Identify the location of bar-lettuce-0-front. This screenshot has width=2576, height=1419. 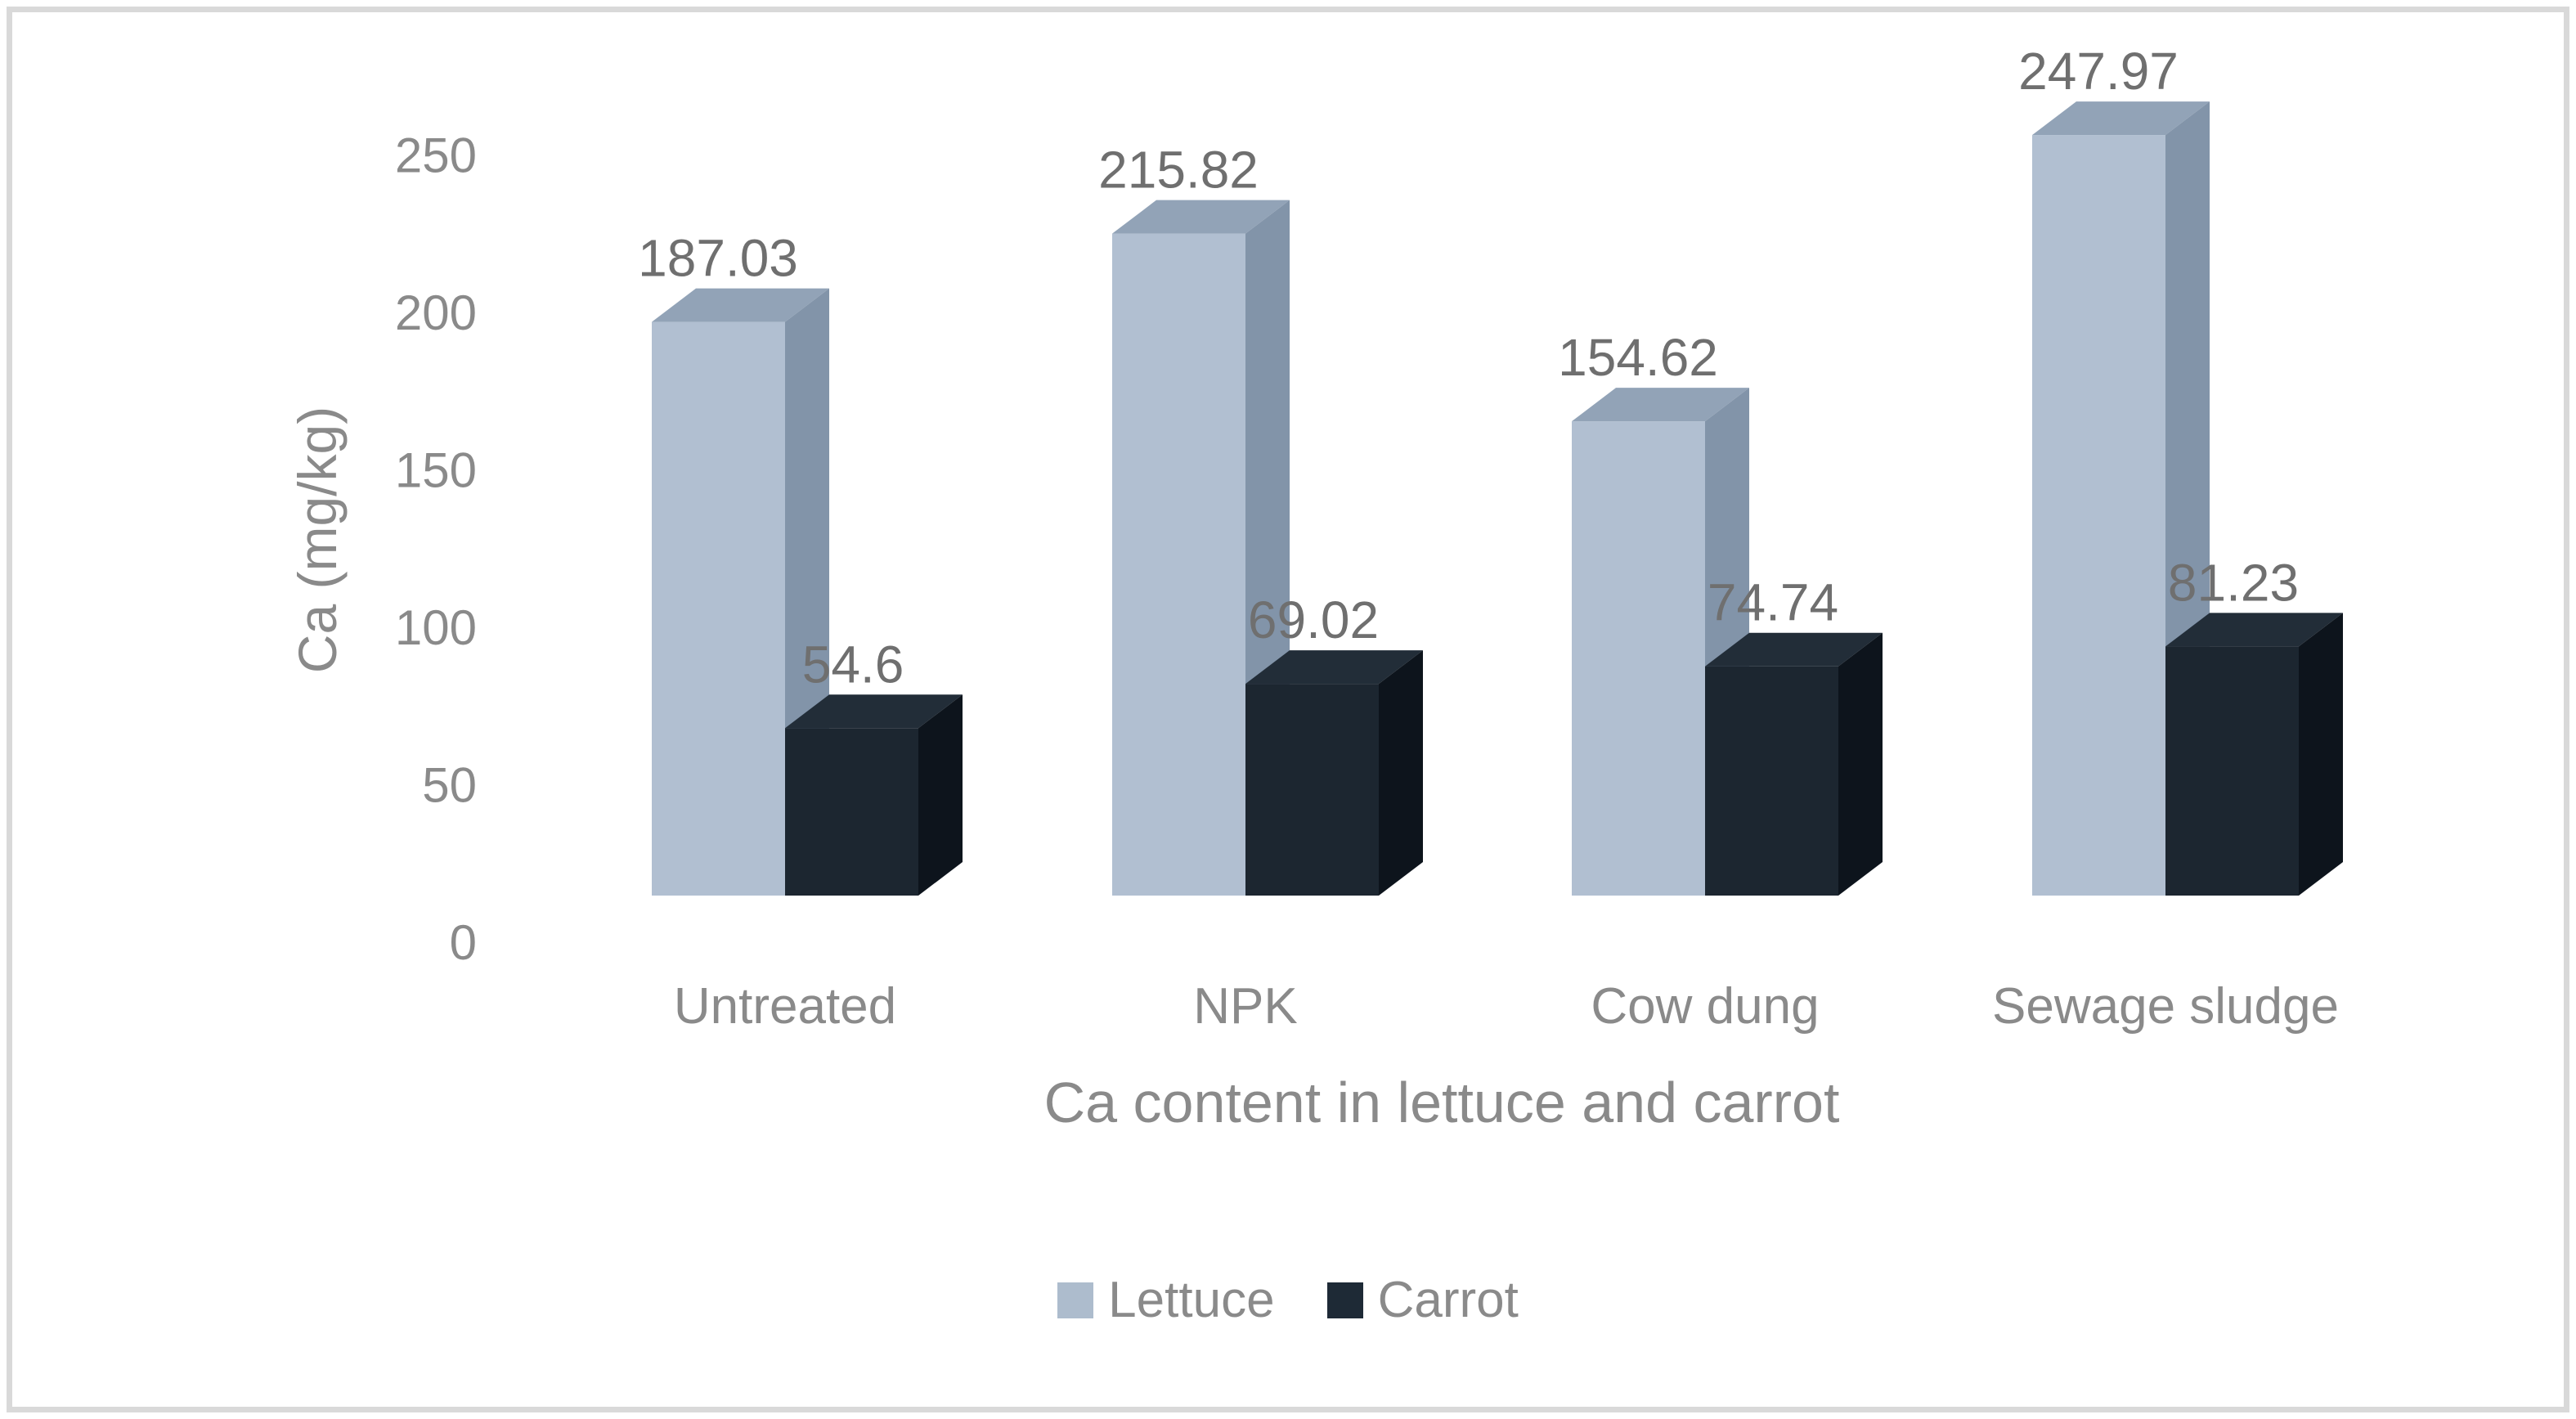
(718, 608).